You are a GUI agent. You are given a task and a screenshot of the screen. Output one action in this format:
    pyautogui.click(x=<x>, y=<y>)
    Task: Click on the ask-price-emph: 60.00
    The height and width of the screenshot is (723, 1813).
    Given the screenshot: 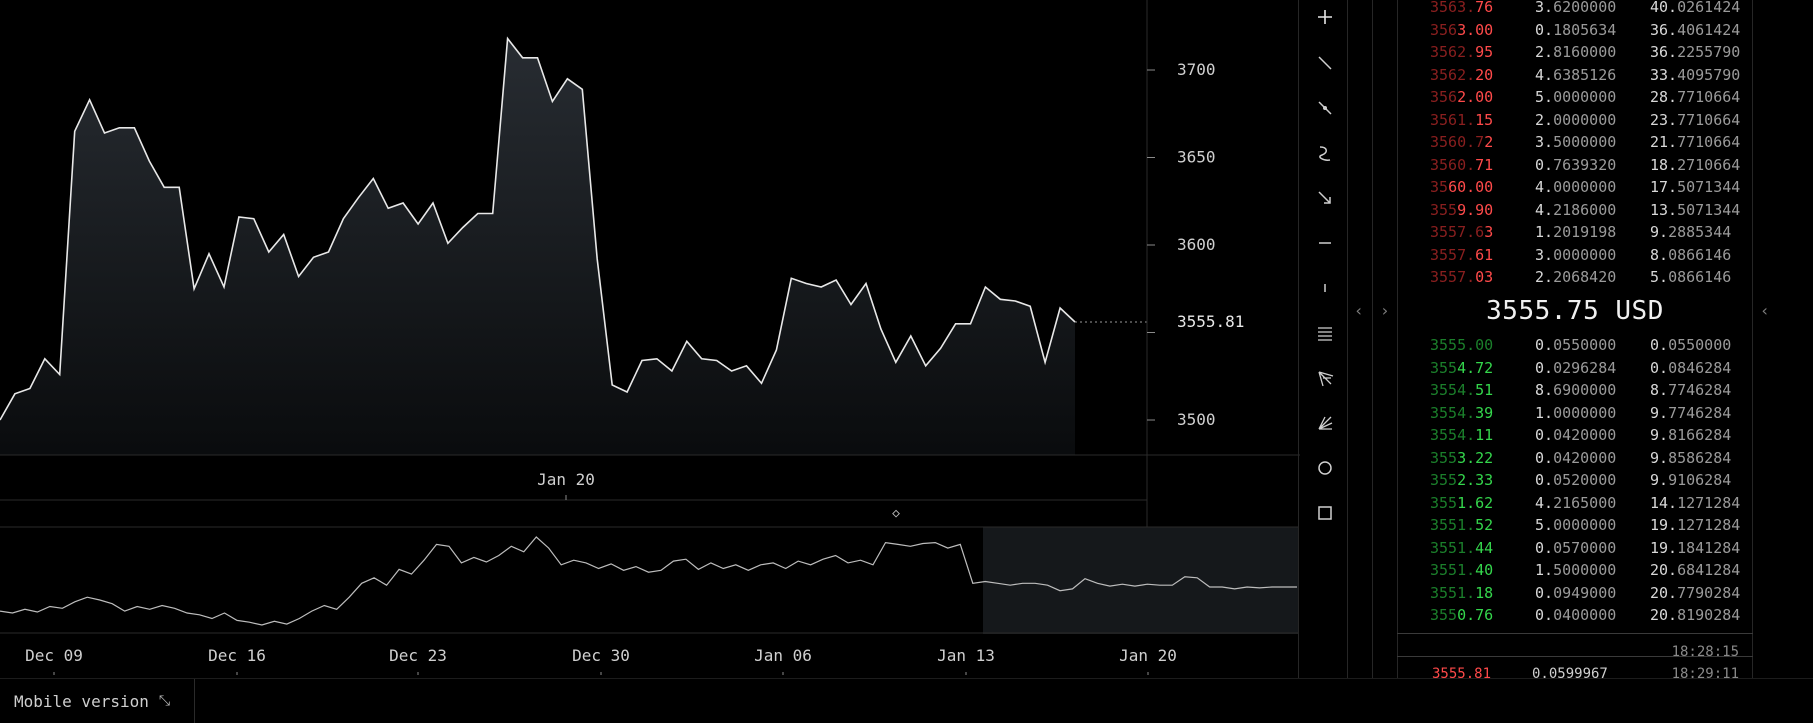 What is the action you would take?
    pyautogui.click(x=1471, y=187)
    